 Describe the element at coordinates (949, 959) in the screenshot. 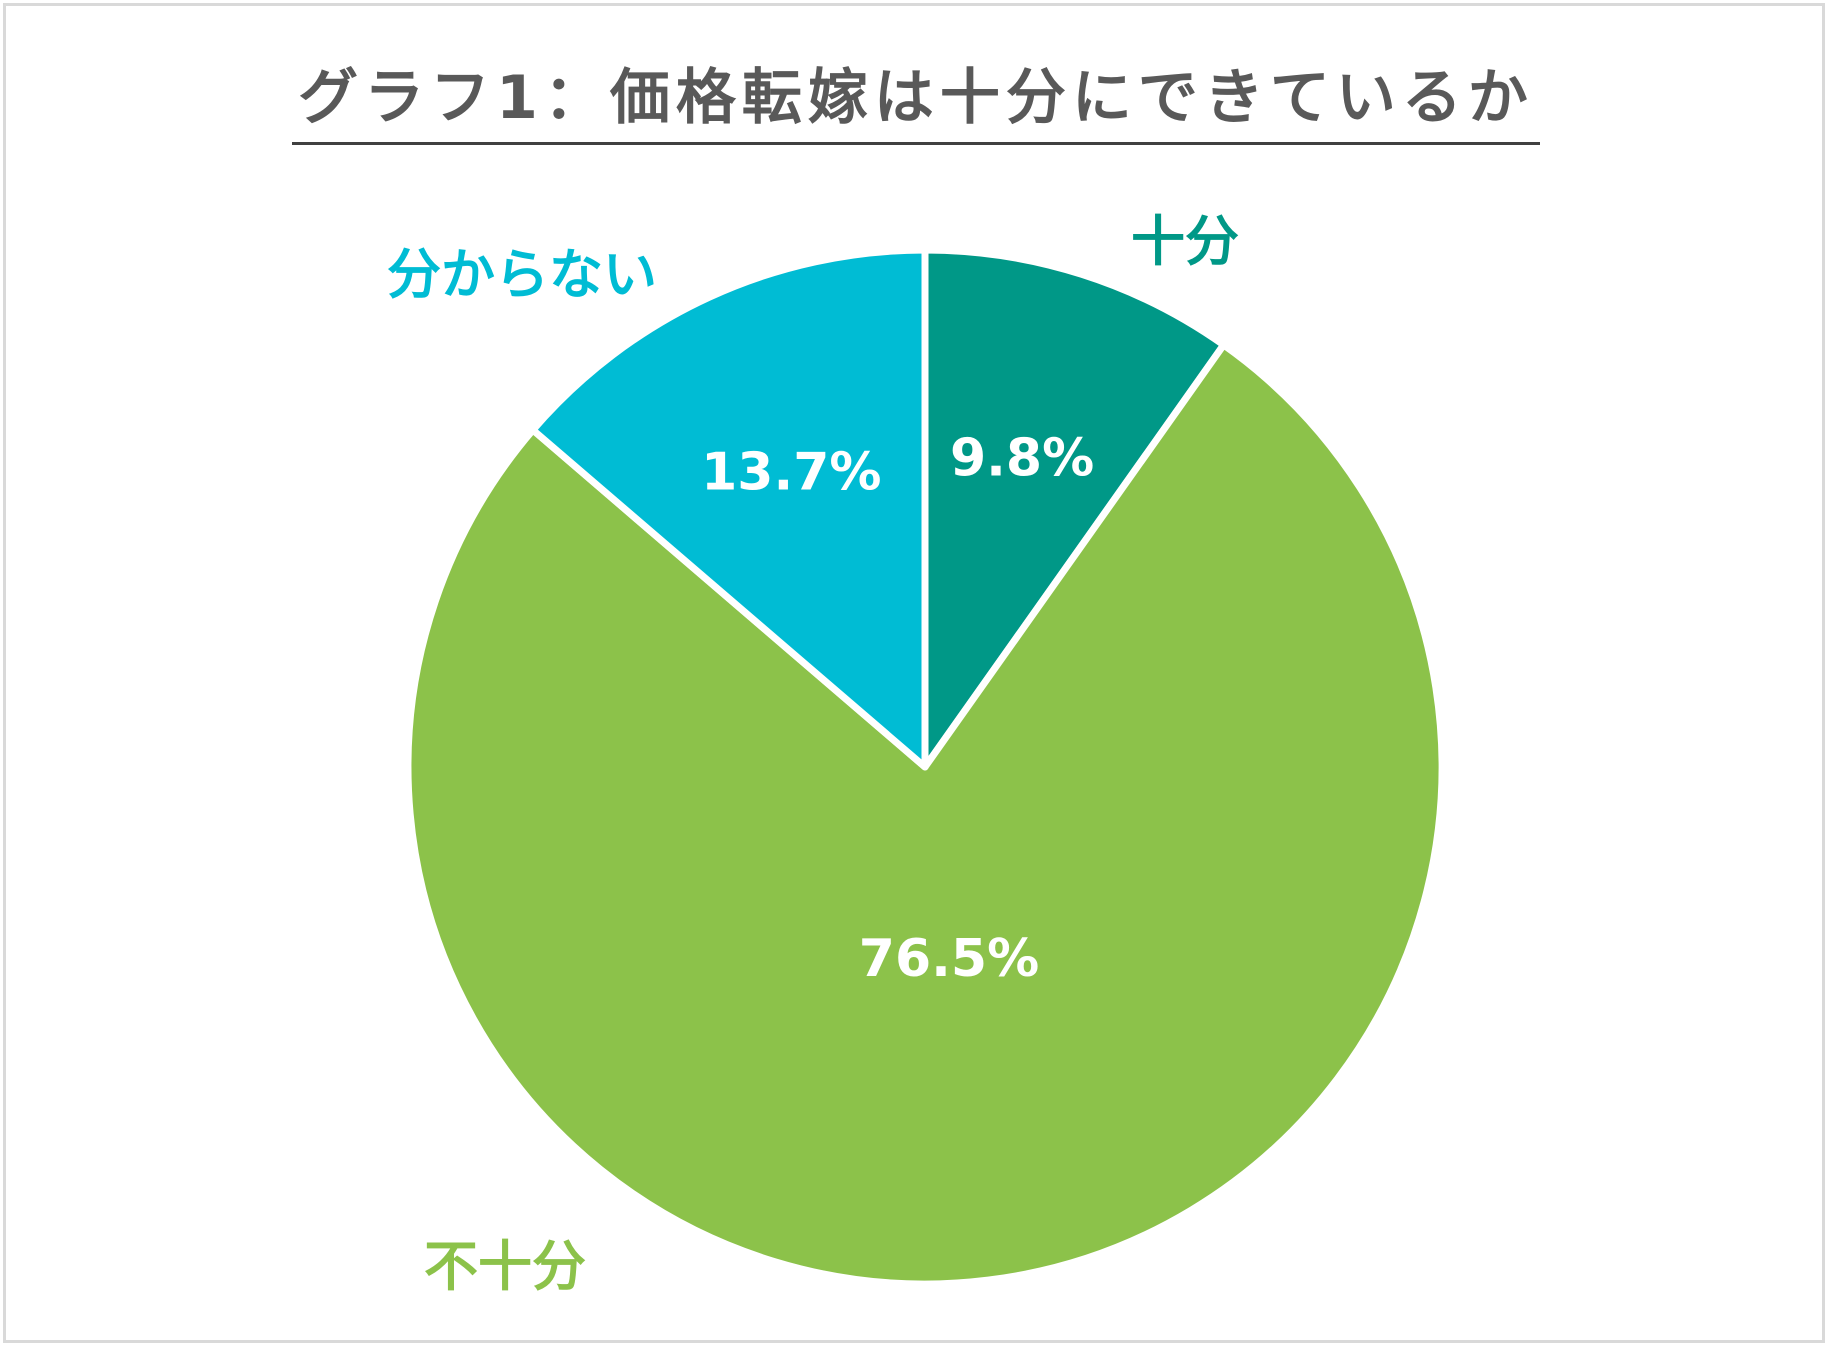

I see `value-label-fujuubun: 76.5%` at that location.